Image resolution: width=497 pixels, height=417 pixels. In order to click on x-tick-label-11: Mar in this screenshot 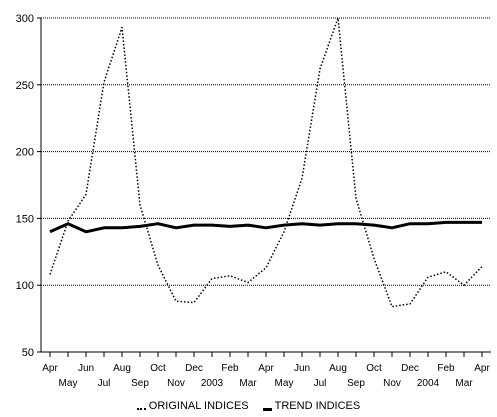, I will do `click(248, 383)`.